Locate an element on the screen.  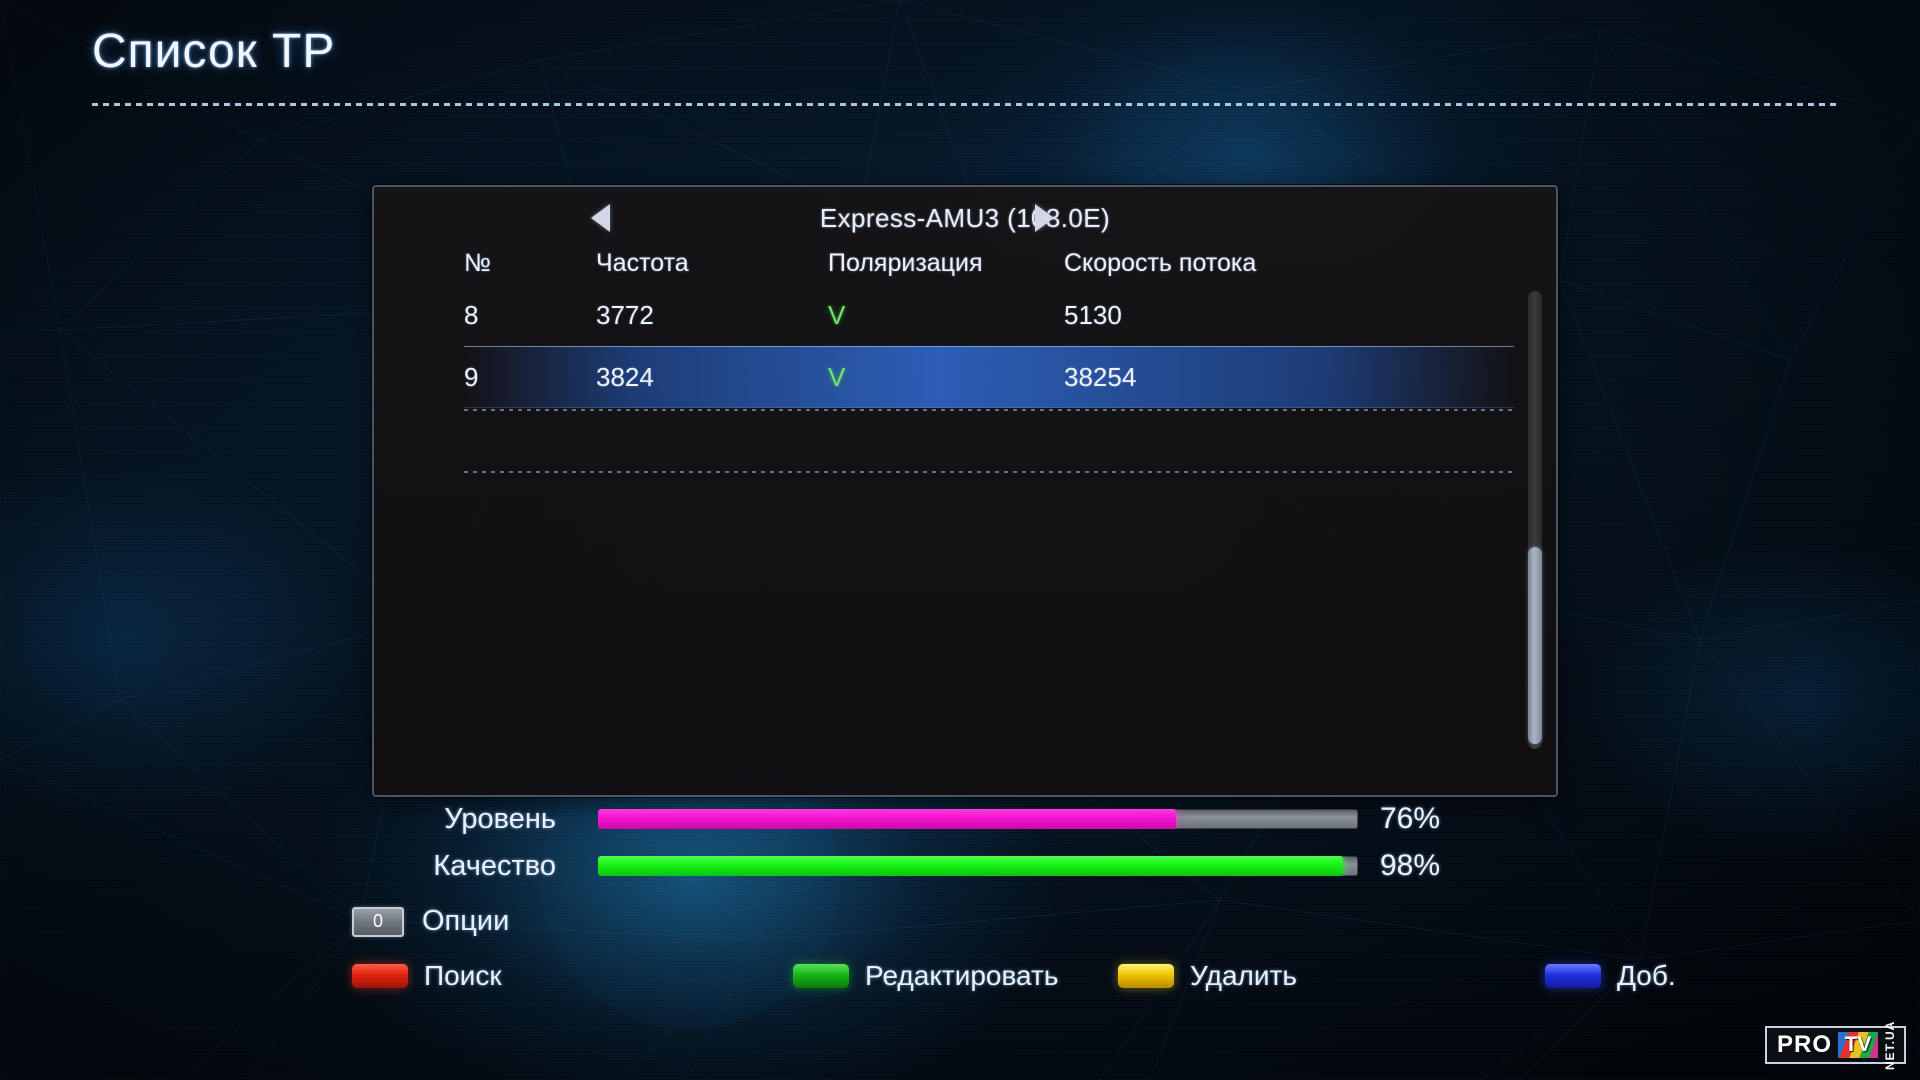
green-button-edit: Редактировать is located at coordinates (925, 976).